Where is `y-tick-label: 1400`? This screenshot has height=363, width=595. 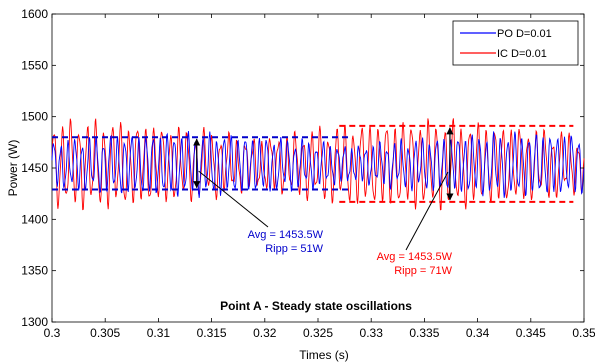 y-tick-label: 1400 is located at coordinates (34, 219).